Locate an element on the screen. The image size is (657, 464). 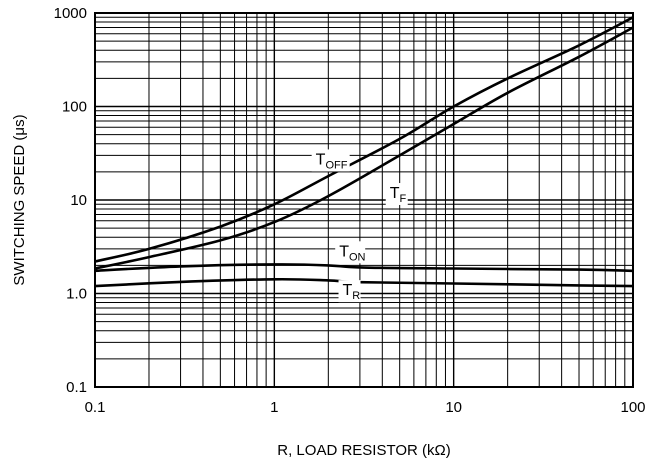
x-tick-label: 10 is located at coordinates (453, 407).